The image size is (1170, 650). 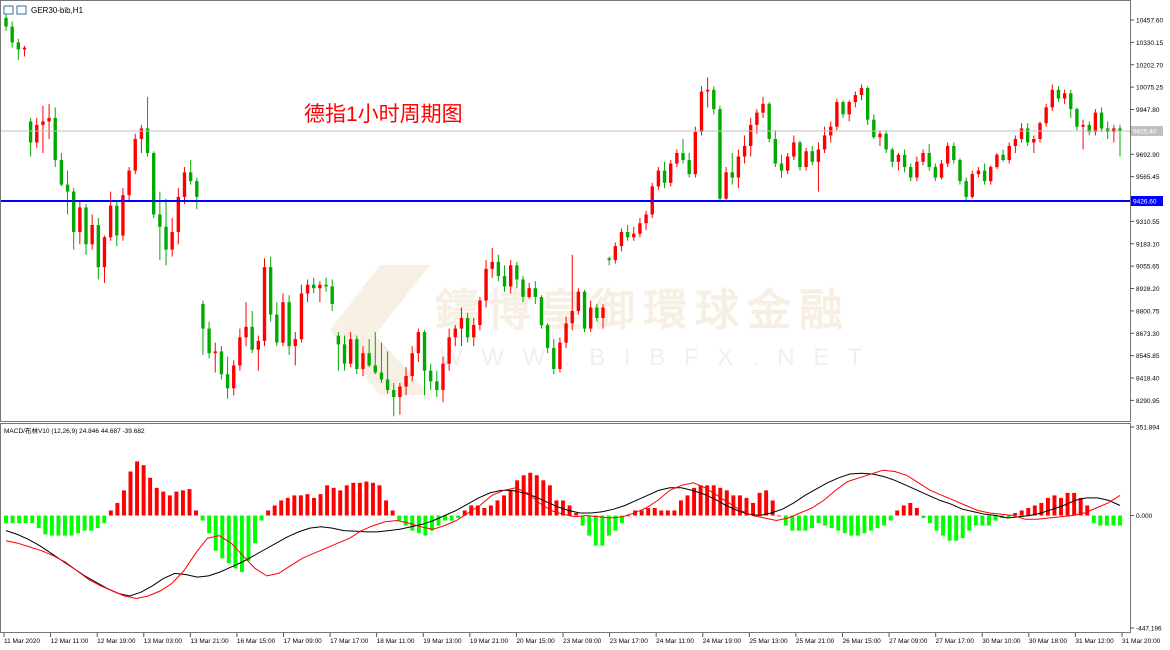 What do you see at coordinates (643, 310) in the screenshot?
I see `watermark-cn: 鑄博皇御環球金融` at bounding box center [643, 310].